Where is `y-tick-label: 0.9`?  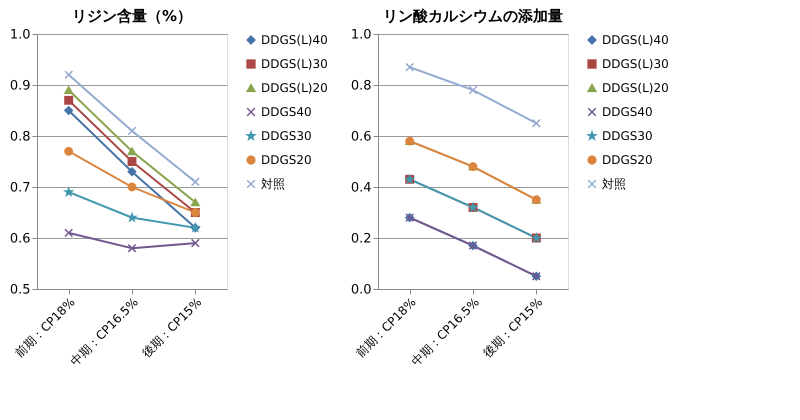 y-tick-label: 0.9 is located at coordinates (20, 86).